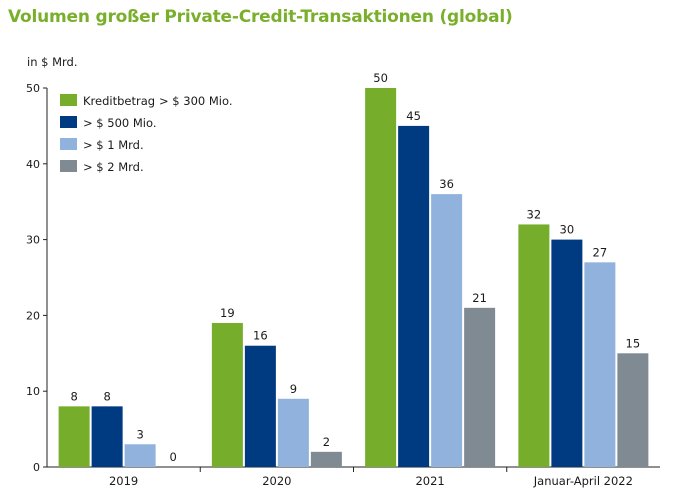 The image size is (678, 492). Describe the element at coordinates (600, 252) in the screenshot. I see `data-label: 27` at that location.